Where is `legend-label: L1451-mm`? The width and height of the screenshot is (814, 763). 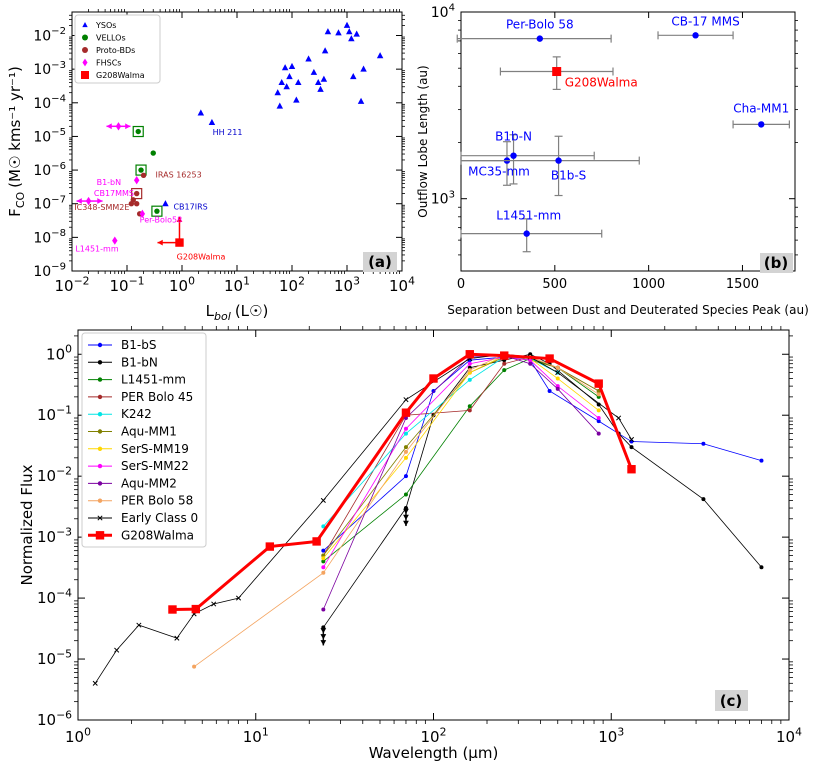 legend-label: L1451-mm is located at coordinates (153, 380).